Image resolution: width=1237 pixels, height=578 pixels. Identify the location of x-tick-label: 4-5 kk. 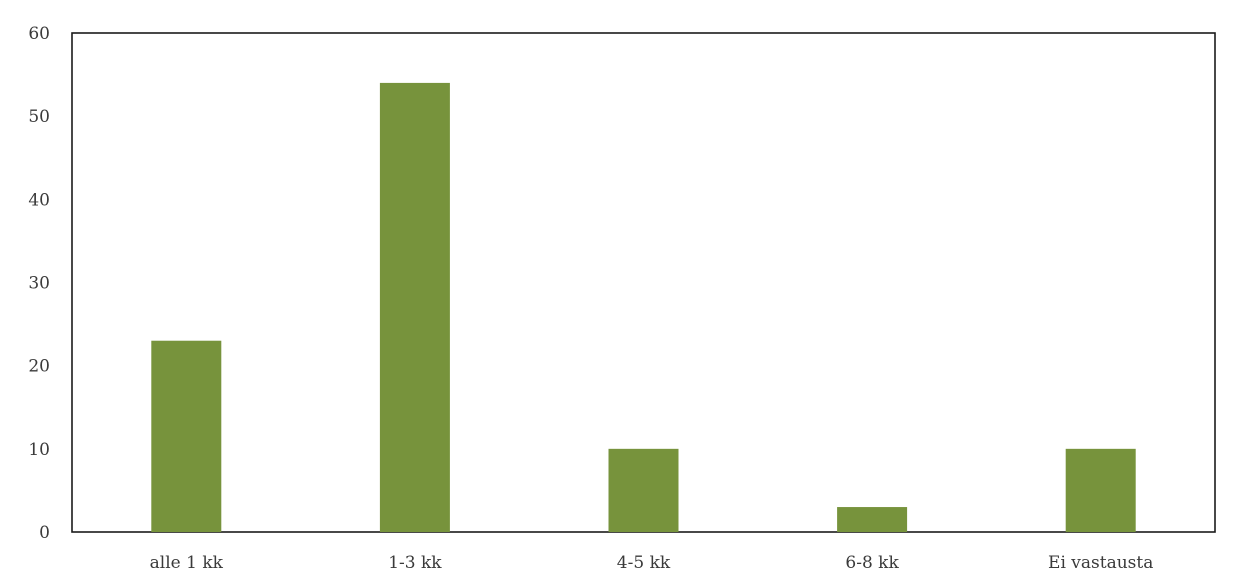
(644, 563).